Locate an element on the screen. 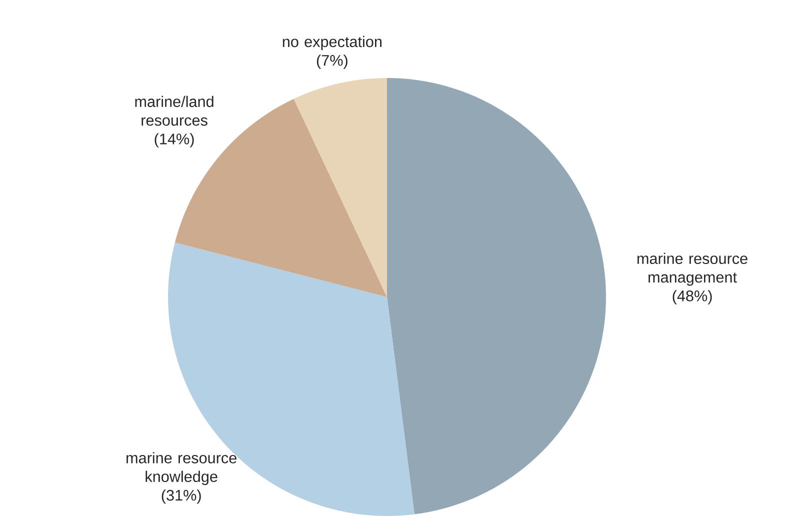  slice-label: marine resource management is located at coordinates (692, 269).